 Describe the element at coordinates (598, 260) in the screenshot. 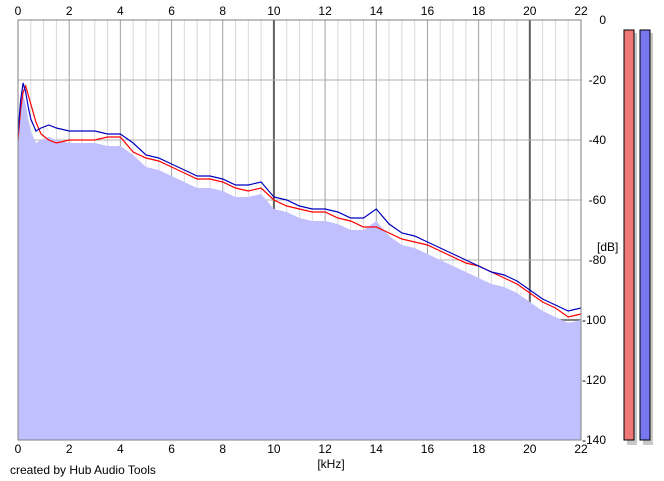

I see `y-tick-label: -80` at that location.